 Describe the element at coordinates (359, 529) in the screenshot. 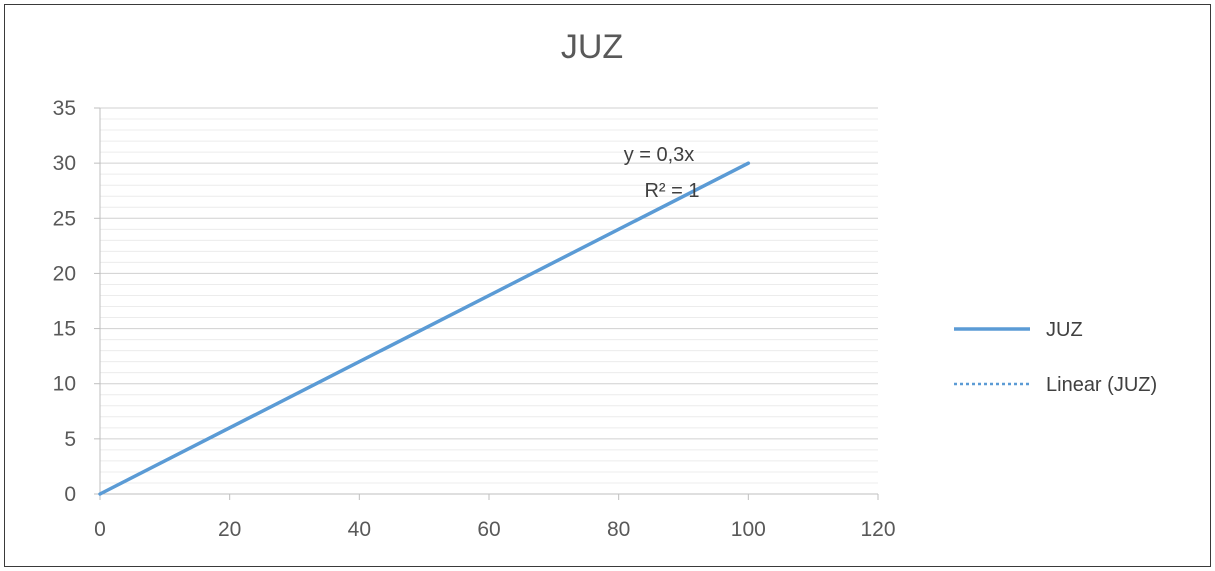

I see `x-tick-label: 40` at that location.